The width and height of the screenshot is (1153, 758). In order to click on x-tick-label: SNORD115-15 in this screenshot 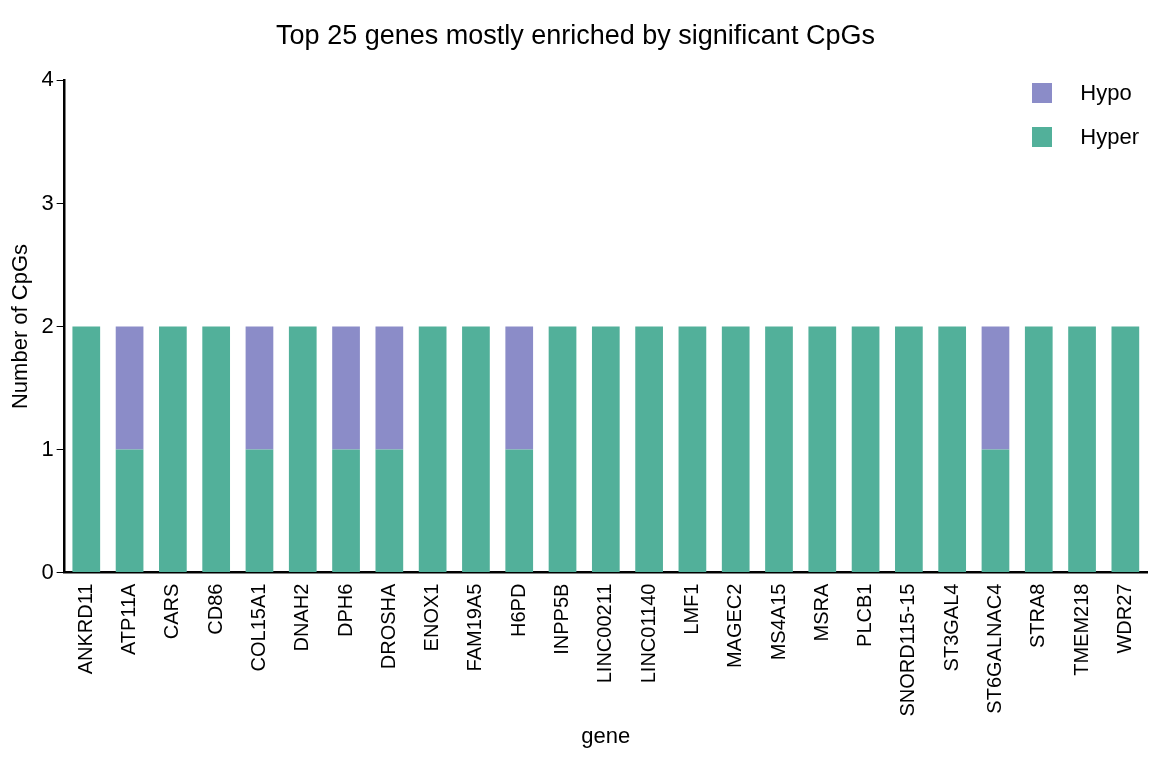, I will do `click(907, 650)`.